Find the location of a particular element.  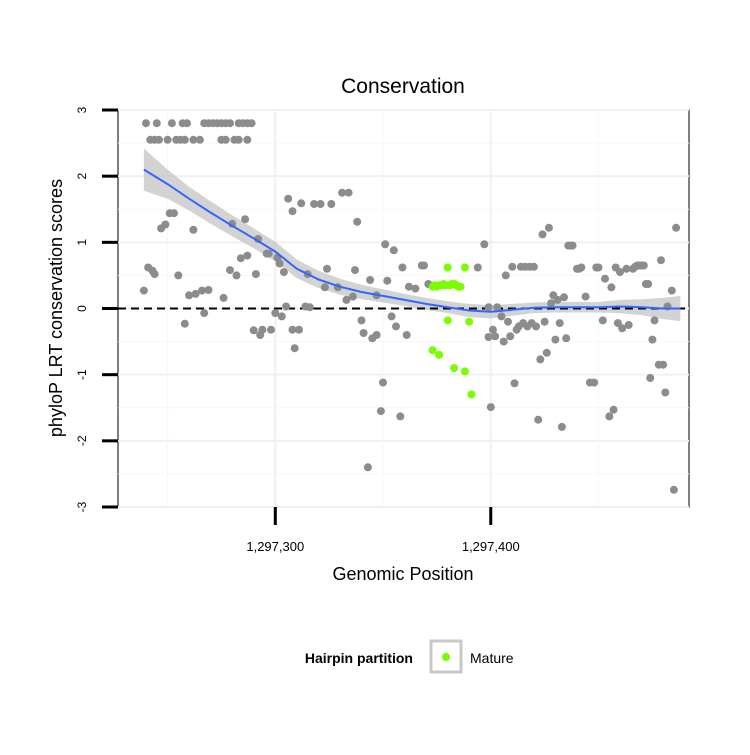

x-axis-label: Genomic Position is located at coordinates (402, 574).